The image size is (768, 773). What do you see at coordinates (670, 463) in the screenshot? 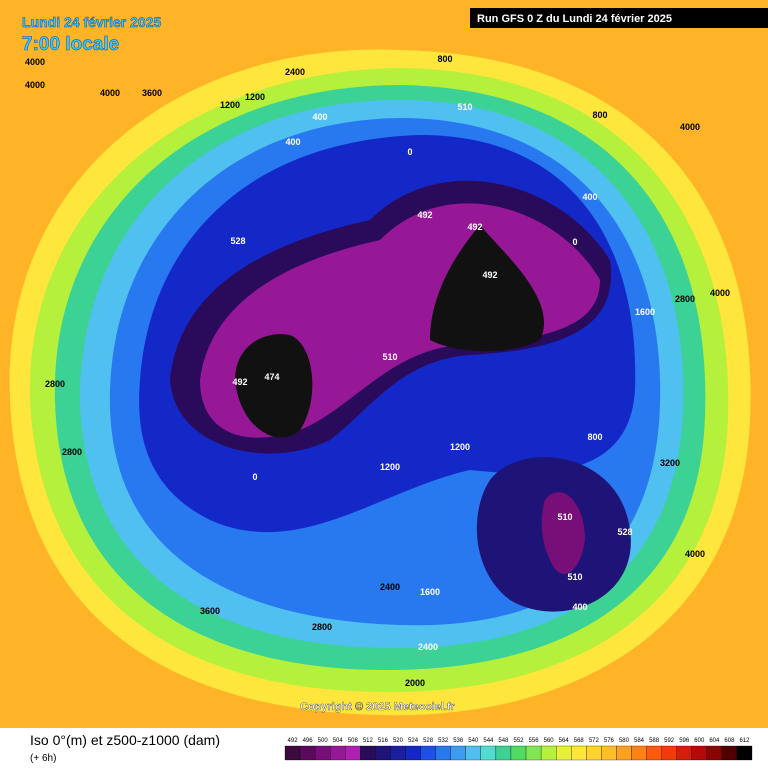
I see `contour-label: 3200` at bounding box center [670, 463].